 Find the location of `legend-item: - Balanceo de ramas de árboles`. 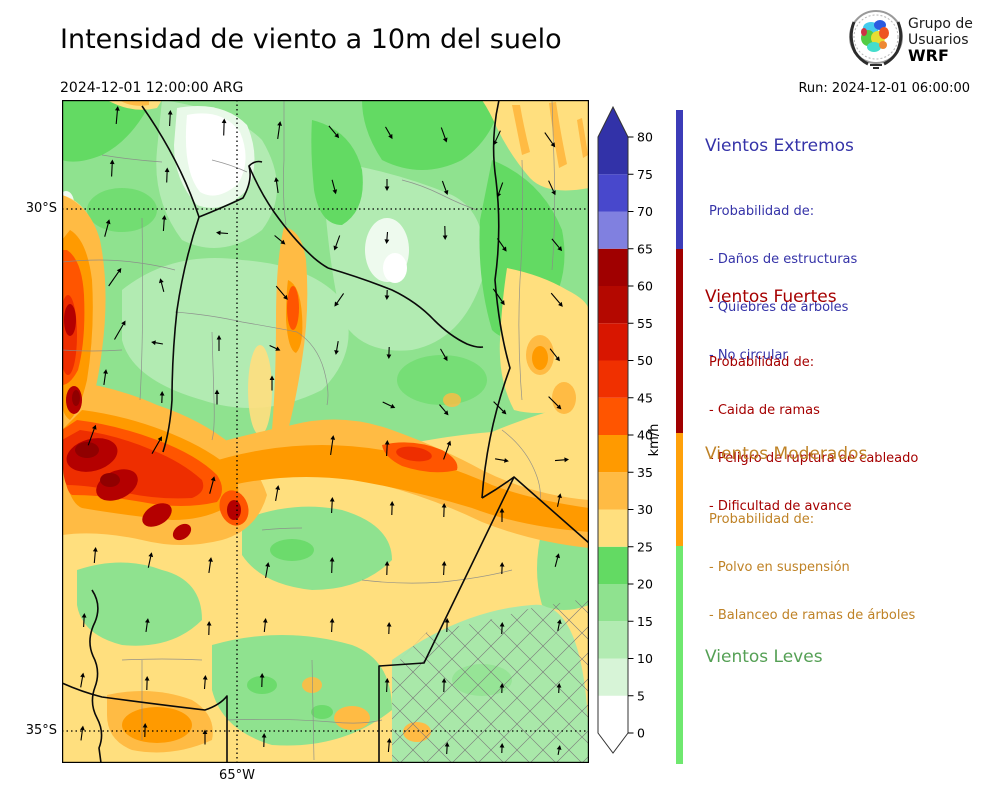

legend-item: - Balanceo de ramas de árboles is located at coordinates (812, 615).